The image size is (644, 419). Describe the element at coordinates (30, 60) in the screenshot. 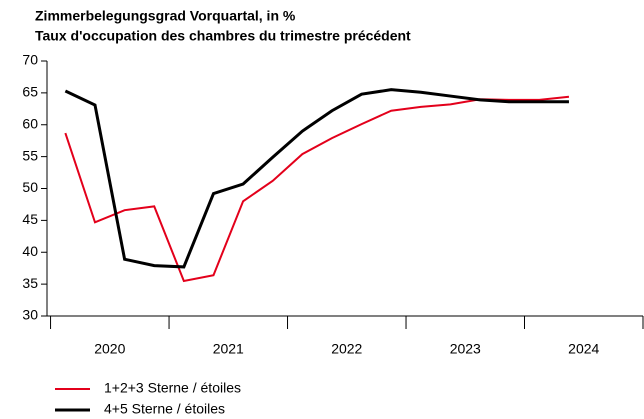

I see `y-tick-label: 70` at that location.